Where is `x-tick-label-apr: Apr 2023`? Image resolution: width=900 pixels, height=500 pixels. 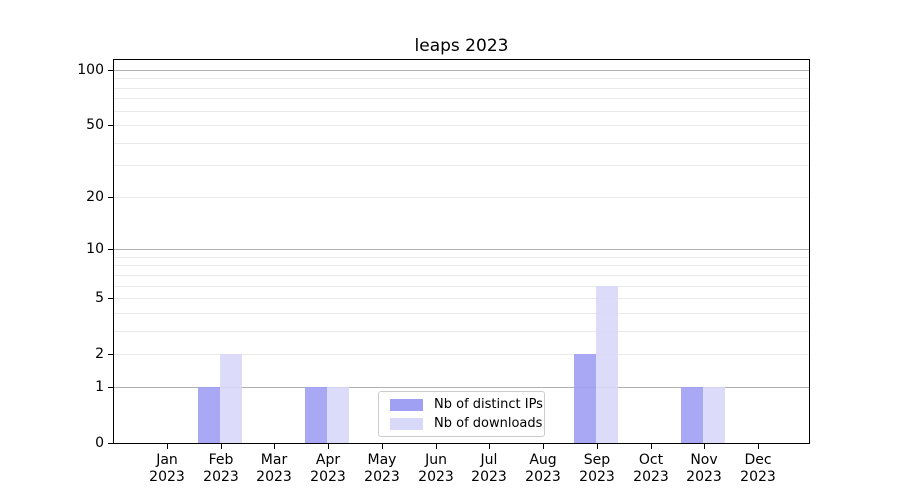
x-tick-label-apr: Apr 2023 is located at coordinates (328, 468).